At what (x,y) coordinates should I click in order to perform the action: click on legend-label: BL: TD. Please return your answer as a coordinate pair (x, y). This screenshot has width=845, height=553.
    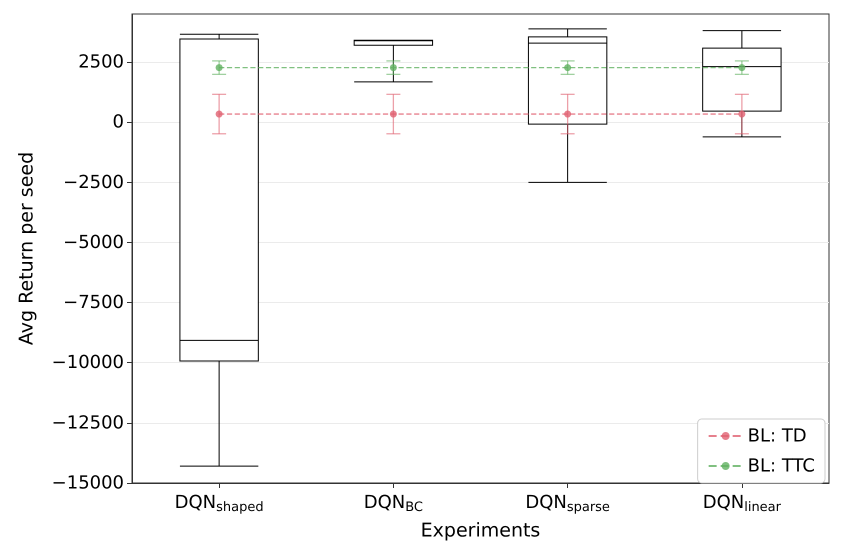
    Looking at the image, I should click on (777, 436).